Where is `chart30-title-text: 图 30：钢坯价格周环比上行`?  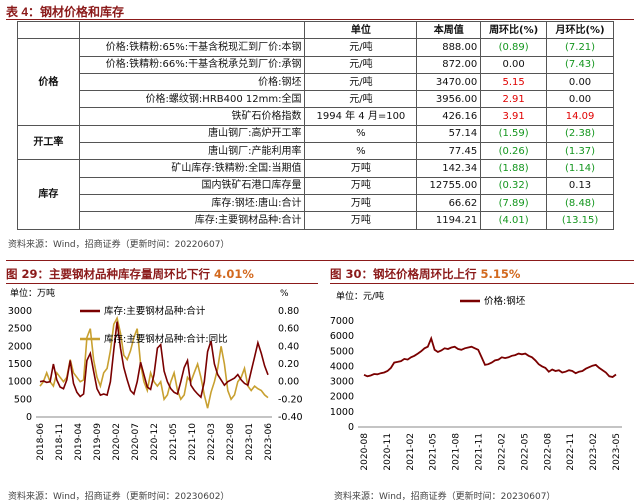
chart30-title-text: 图 30：钢坯价格周环比上行 is located at coordinates (405, 274).